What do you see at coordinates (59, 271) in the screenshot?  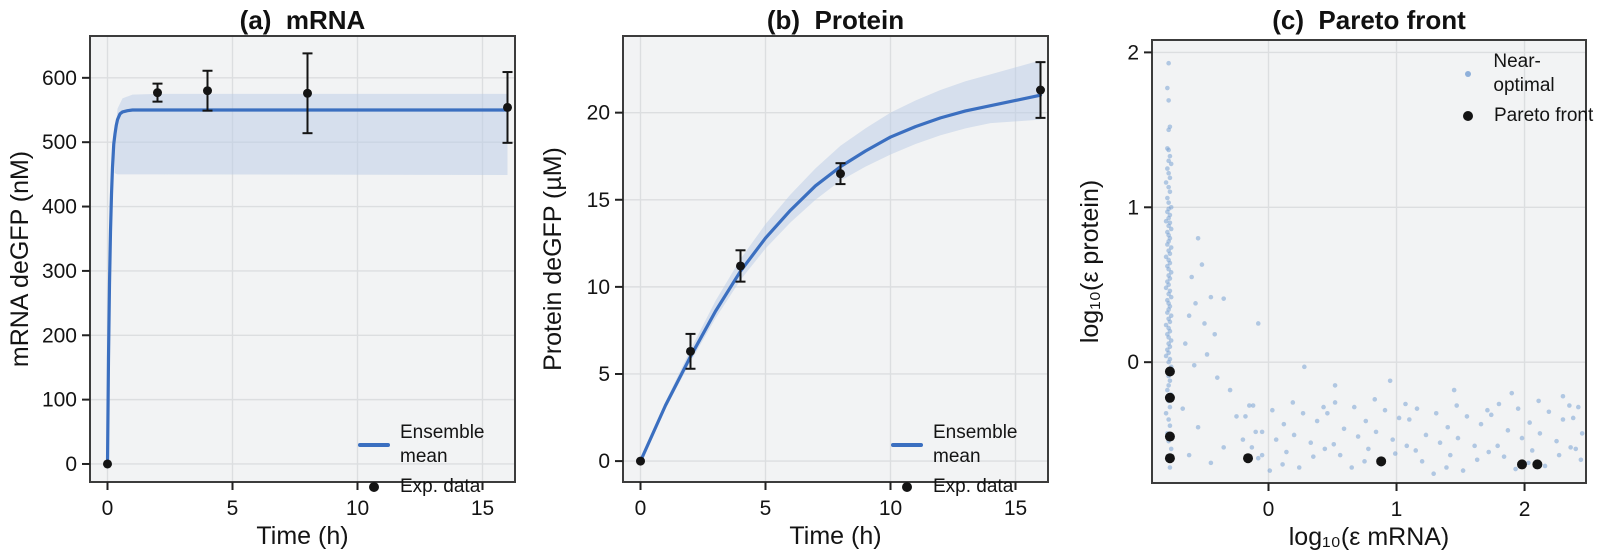 I see `y-tick-label: 300` at bounding box center [59, 271].